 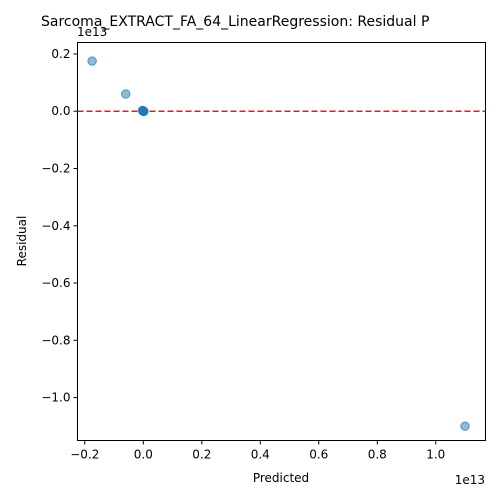 I want to click on y-axis-ticks: 0.2 0.0 −0.2 −0.4 −0.6 −0.8 −1.0, so click(x=59, y=226).